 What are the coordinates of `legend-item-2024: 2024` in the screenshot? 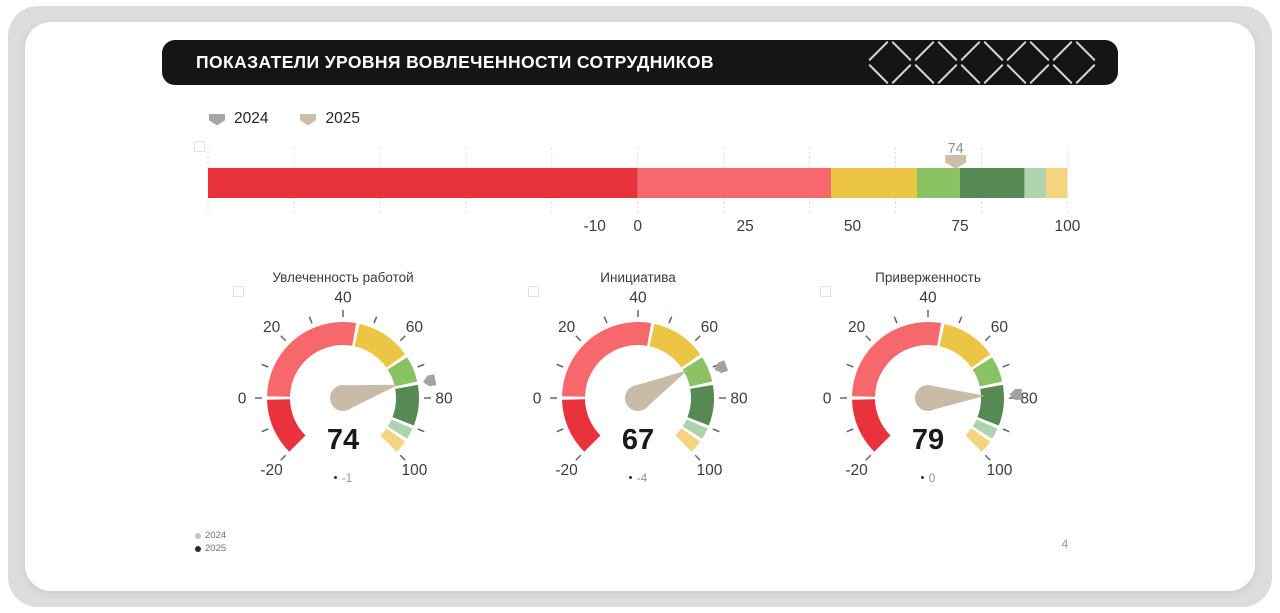 It's located at (237, 119).